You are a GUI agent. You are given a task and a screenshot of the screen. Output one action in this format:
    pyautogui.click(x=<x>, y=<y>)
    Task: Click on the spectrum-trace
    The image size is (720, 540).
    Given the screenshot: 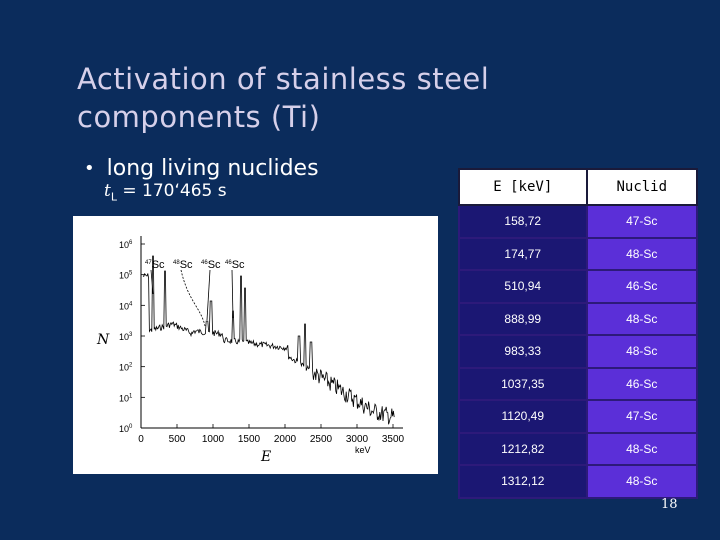 What is the action you would take?
    pyautogui.click(x=268, y=340)
    